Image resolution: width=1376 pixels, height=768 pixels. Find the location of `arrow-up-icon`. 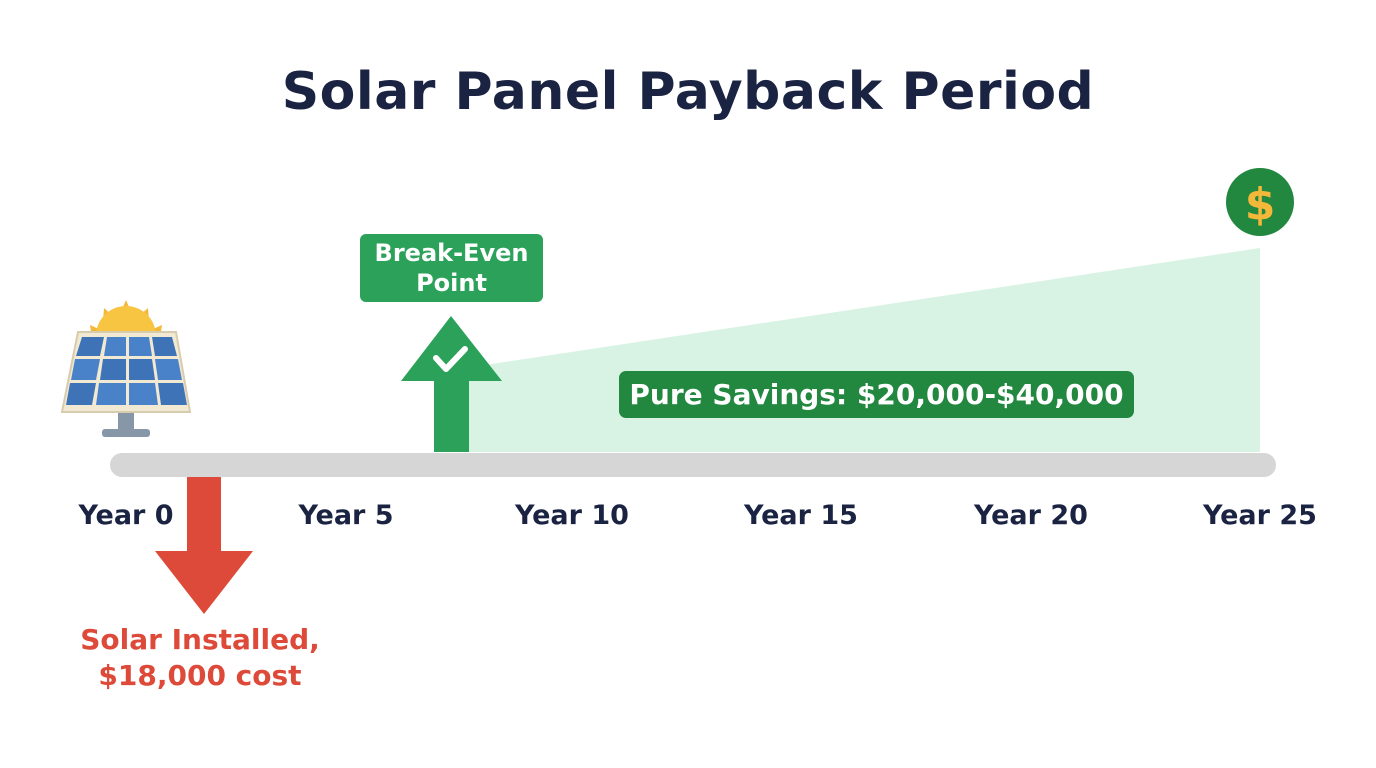

arrow-up-icon is located at coordinates (451, 384).